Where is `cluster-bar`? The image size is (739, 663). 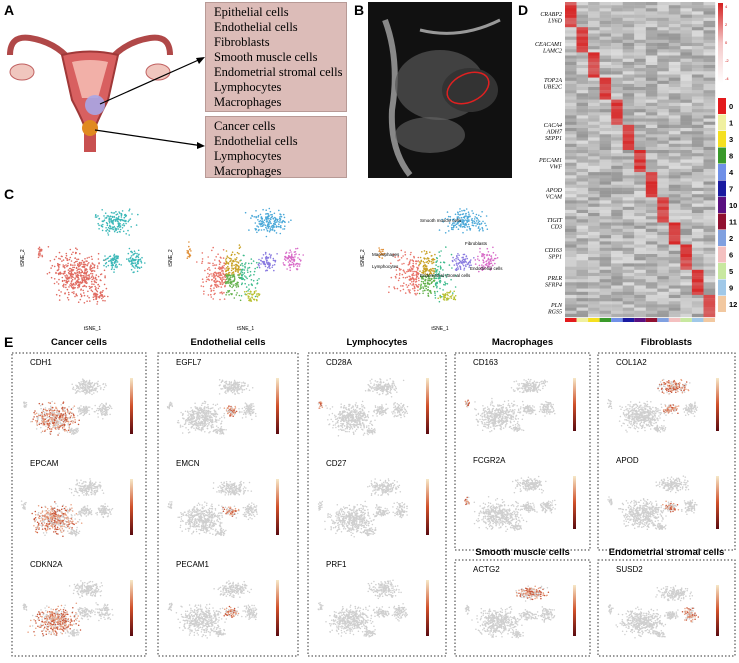 cluster-bar is located at coordinates (697, 320).